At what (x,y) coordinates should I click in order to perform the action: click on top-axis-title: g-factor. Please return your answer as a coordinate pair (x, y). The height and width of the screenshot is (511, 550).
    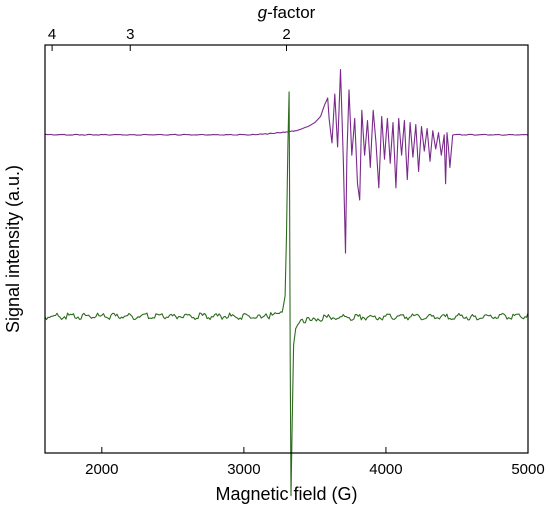
    Looking at the image, I should click on (287, 12).